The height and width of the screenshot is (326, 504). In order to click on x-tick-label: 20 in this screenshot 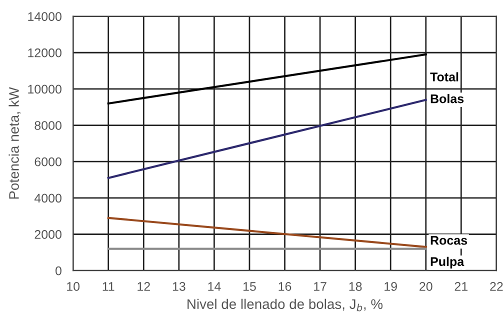, I will do `click(426, 286)`.